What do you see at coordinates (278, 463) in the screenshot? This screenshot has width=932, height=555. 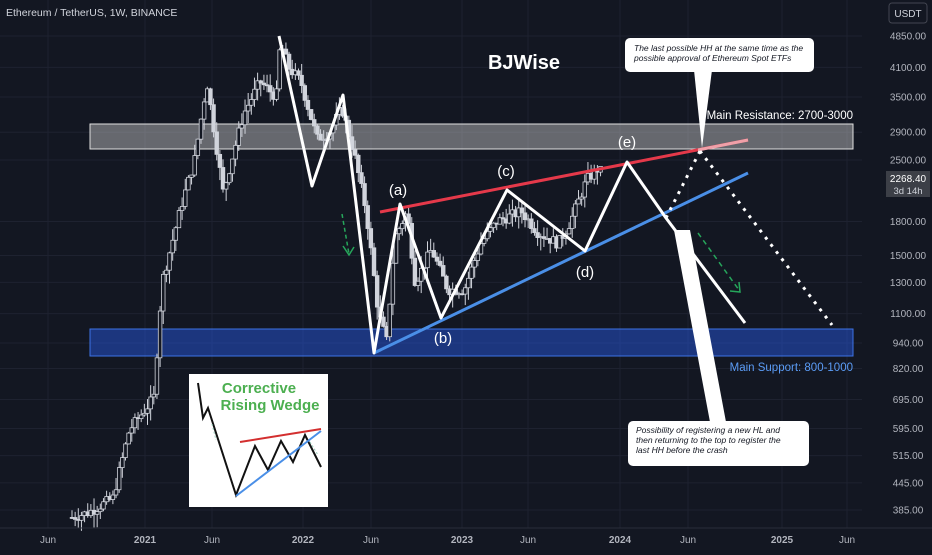 I see `inset-blue-line` at bounding box center [278, 463].